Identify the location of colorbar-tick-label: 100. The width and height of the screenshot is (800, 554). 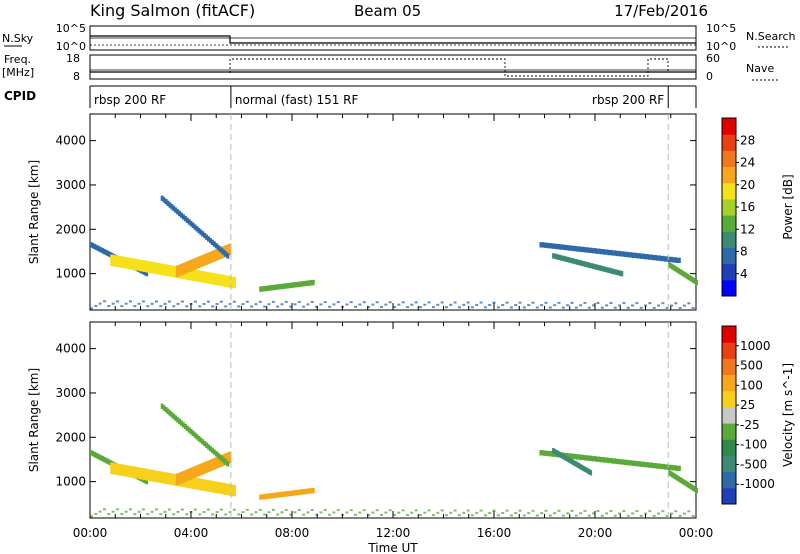
(751, 385).